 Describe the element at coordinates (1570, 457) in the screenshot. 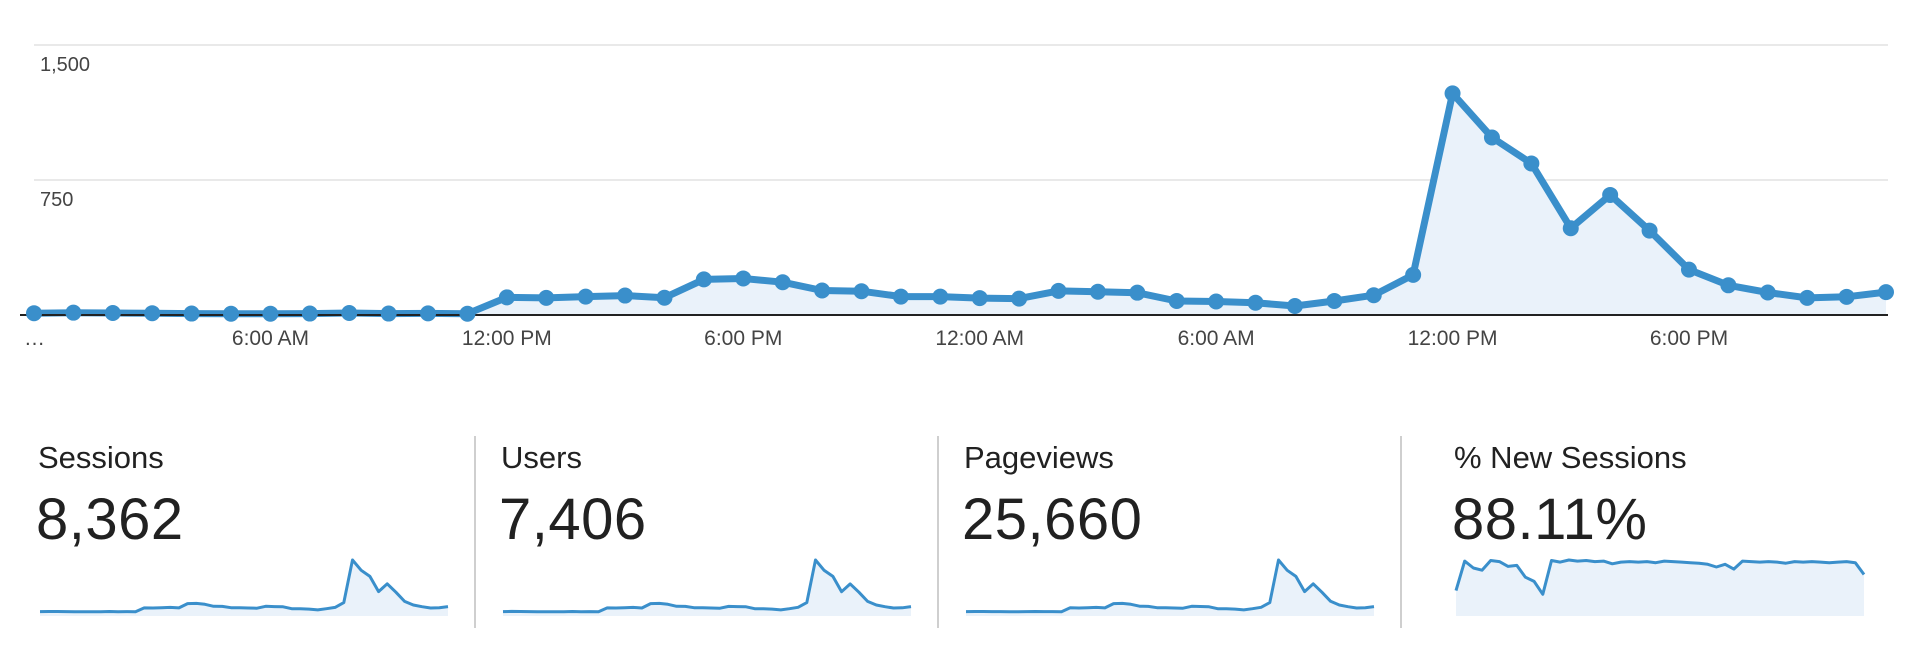

I see `metric-label: % New Sessions` at that location.